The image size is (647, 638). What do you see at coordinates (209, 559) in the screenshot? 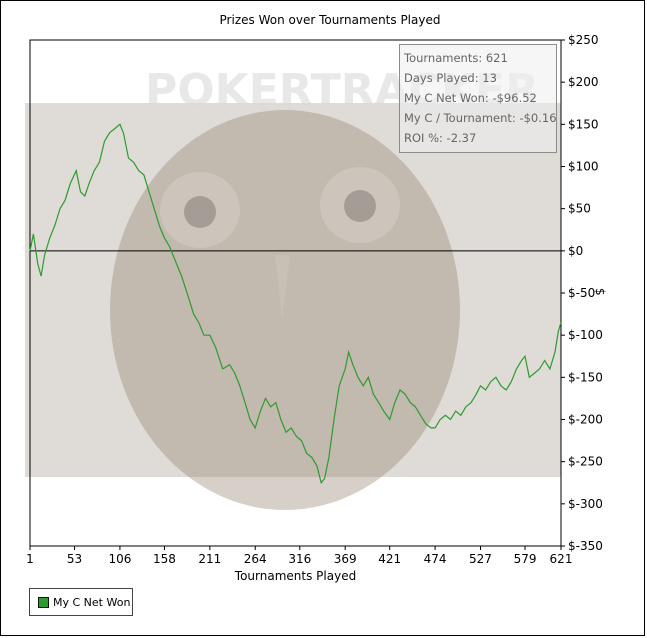
I see `x-tick-label: 211` at bounding box center [209, 559].